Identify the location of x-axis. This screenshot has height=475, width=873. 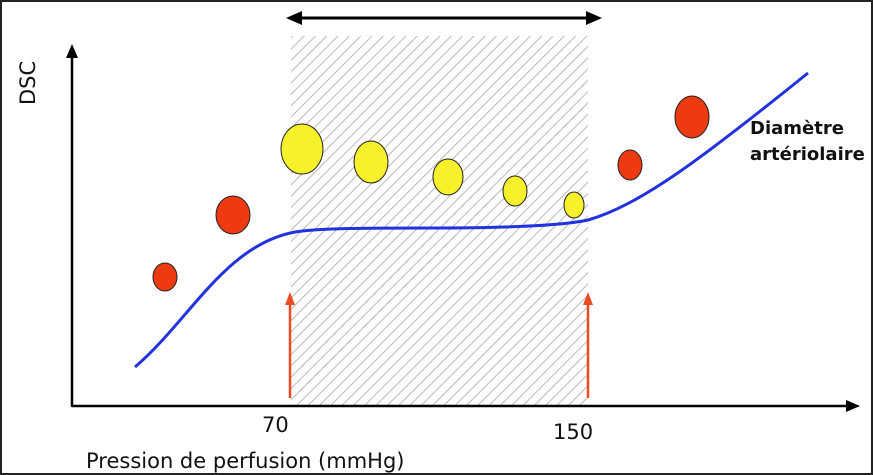
(466, 406).